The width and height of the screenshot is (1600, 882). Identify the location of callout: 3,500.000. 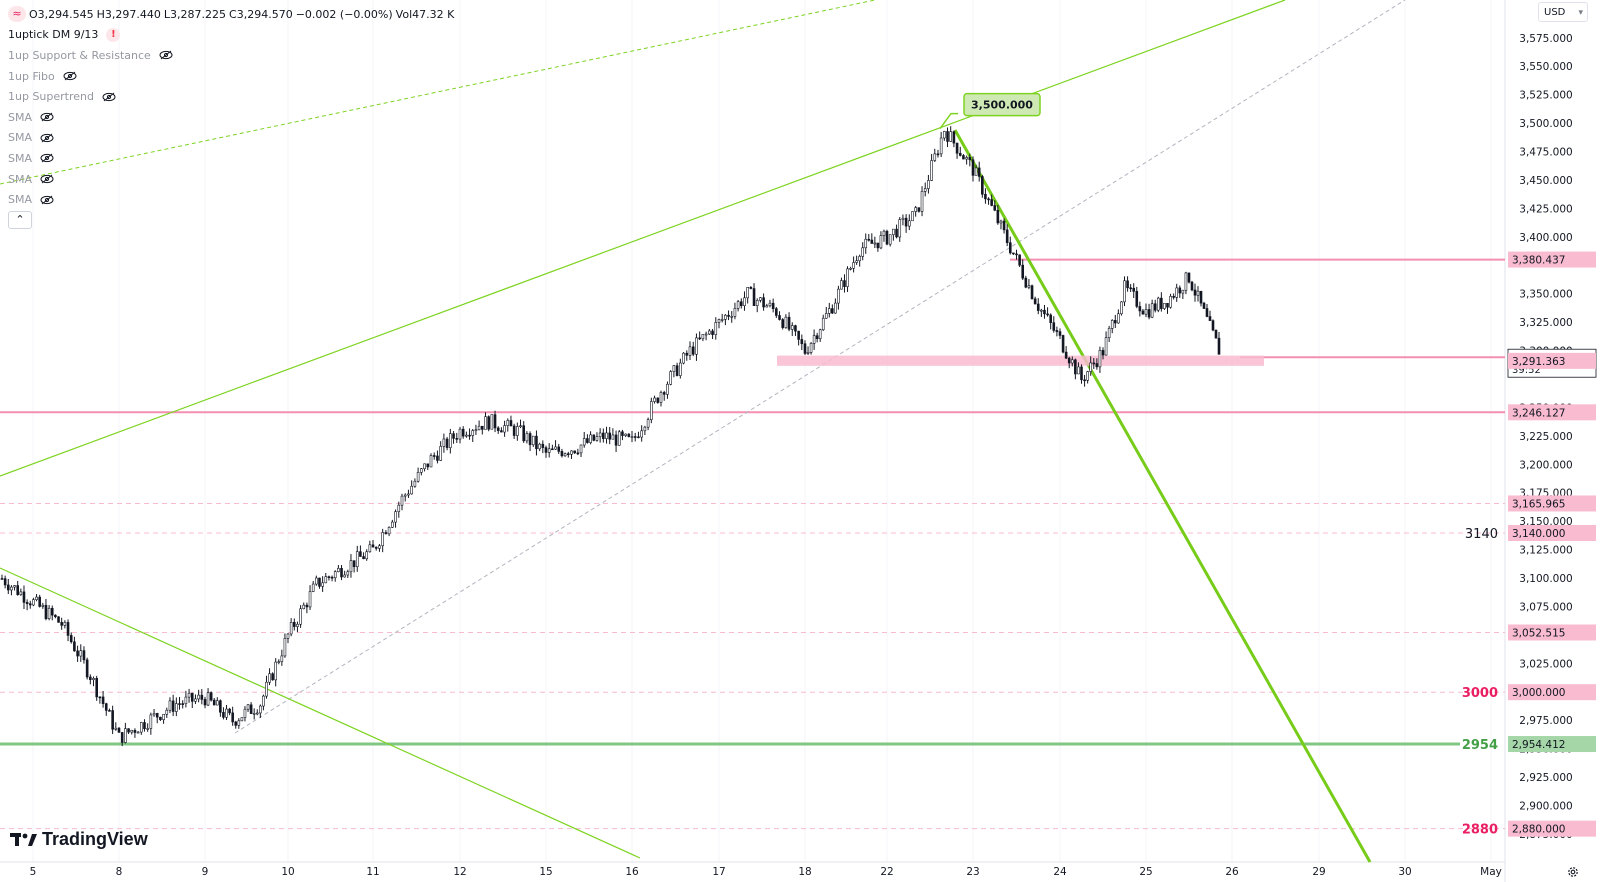
(990, 111).